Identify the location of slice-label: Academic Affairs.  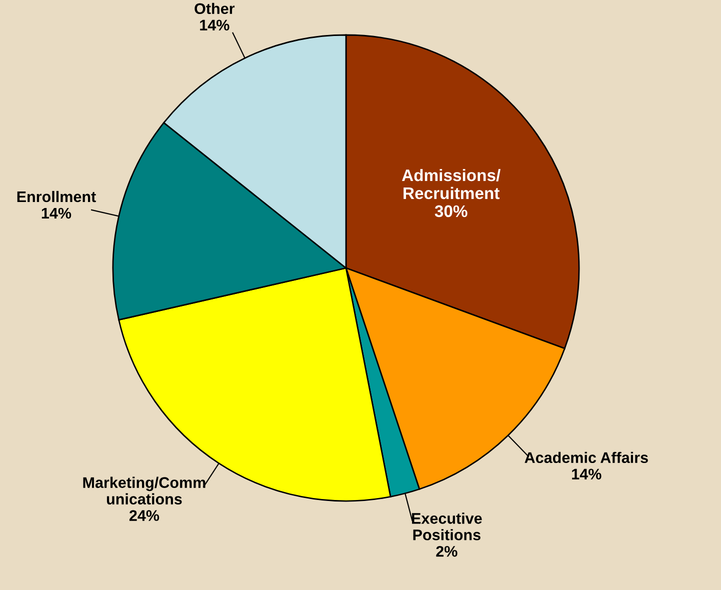
(586, 458).